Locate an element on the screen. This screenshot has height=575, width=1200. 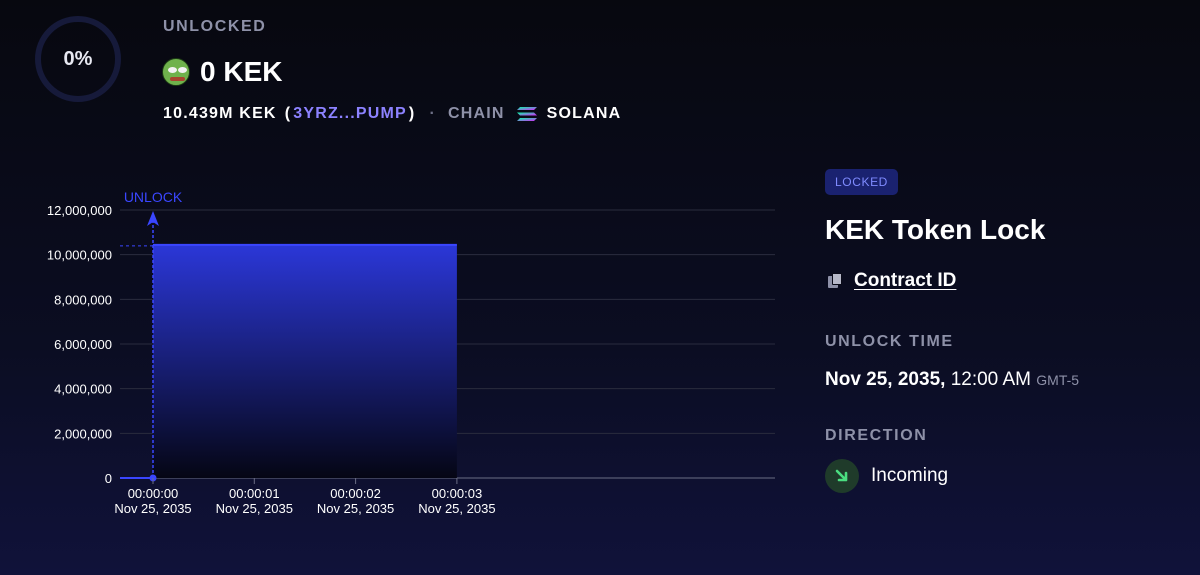
unlock-annotation: UNLOCK is located at coordinates (153, 197).